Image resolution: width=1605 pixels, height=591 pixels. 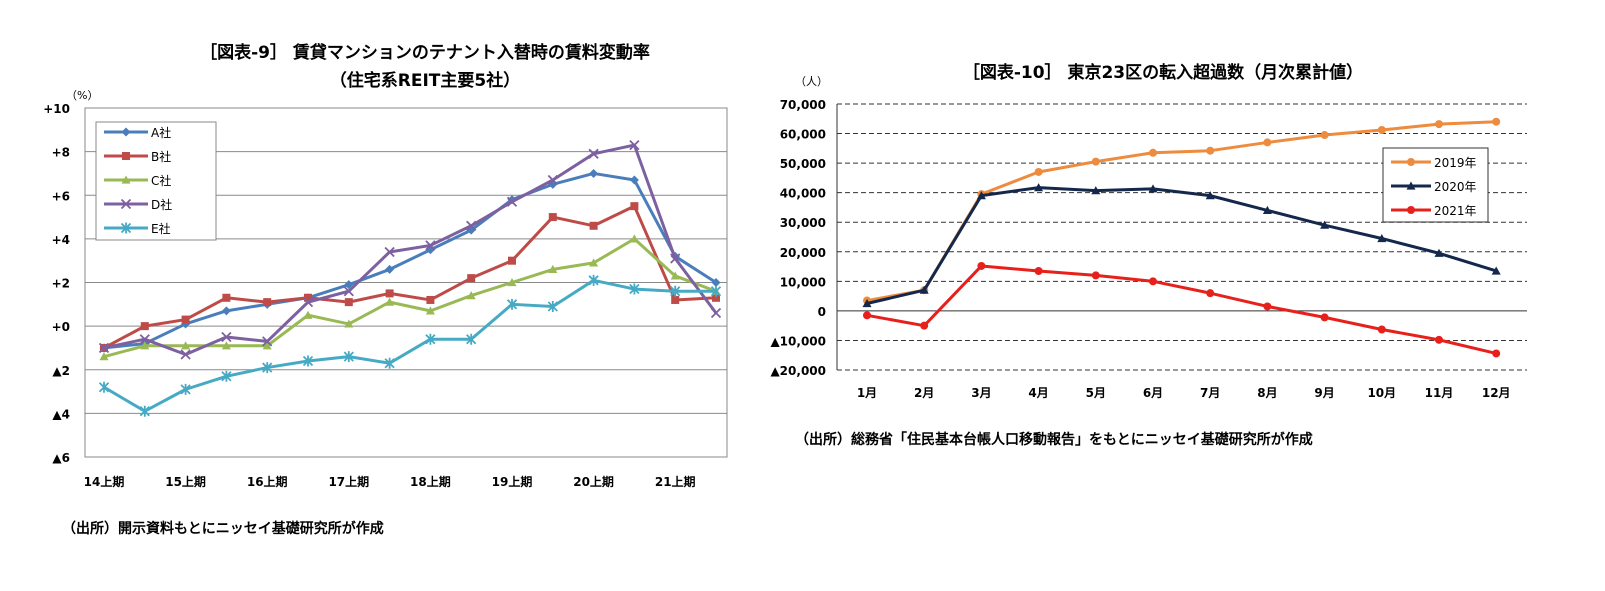 What do you see at coordinates (811, 81) in the screenshot?
I see `chart2-unit-label: （人）` at bounding box center [811, 81].